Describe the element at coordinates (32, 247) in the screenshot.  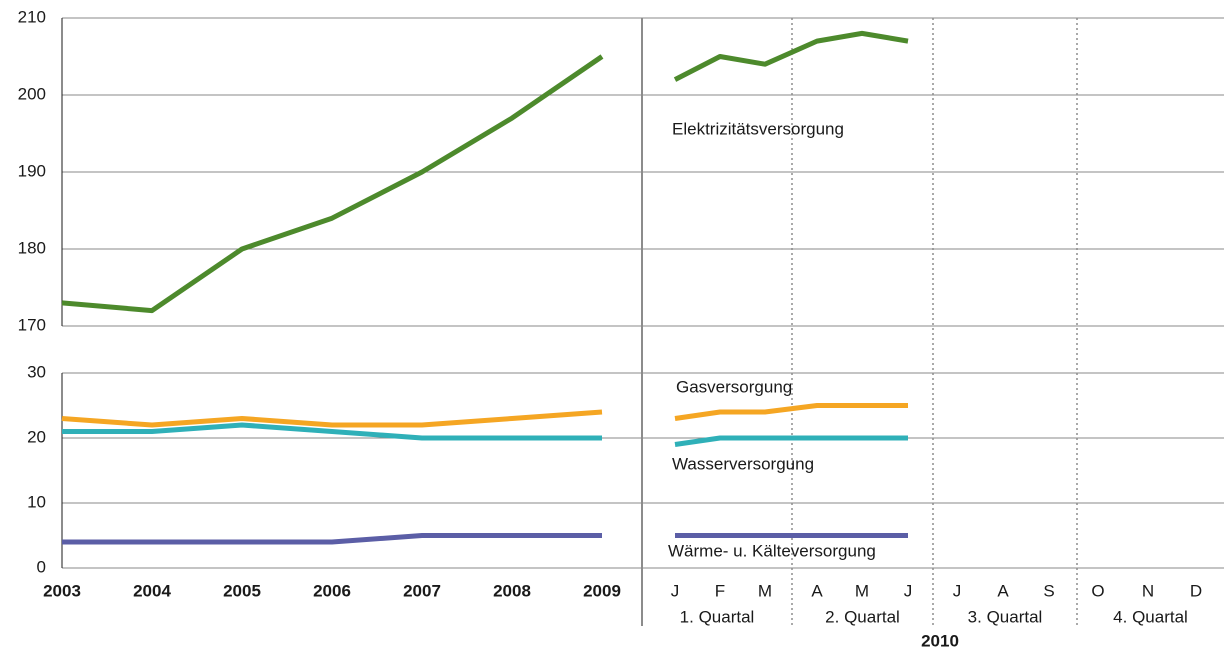
I see `y-tick-label: 180` at that location.